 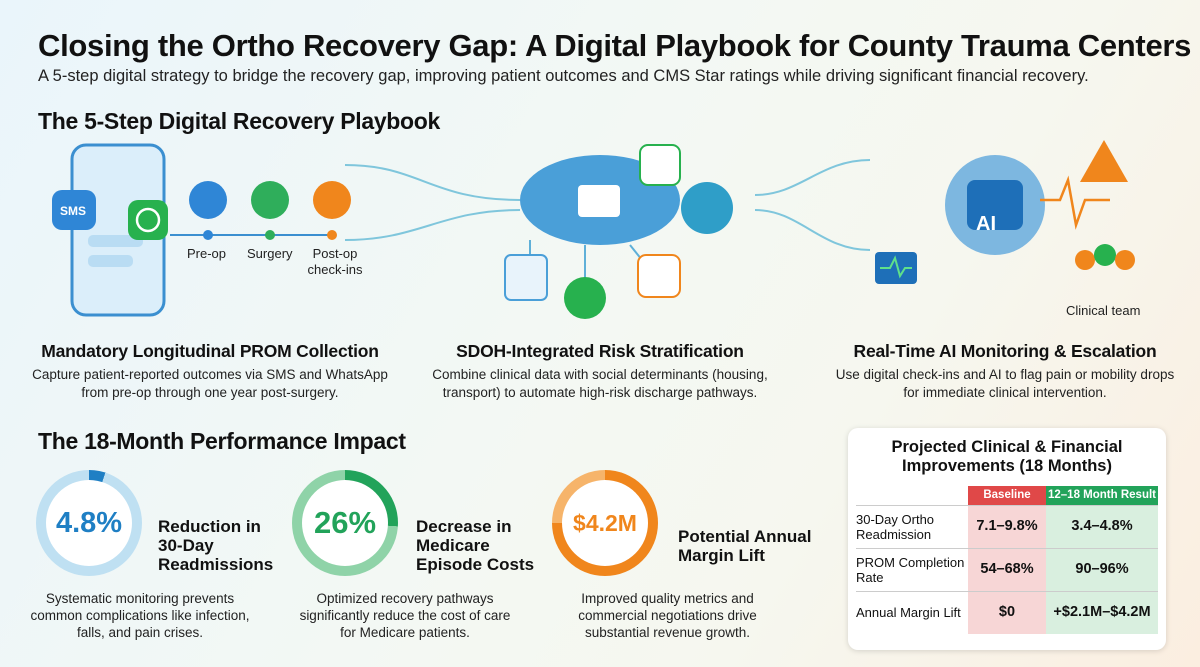 What do you see at coordinates (600, 351) in the screenshot?
I see `step-title-sdoh: SDOH-Integrated Risk Stratification` at bounding box center [600, 351].